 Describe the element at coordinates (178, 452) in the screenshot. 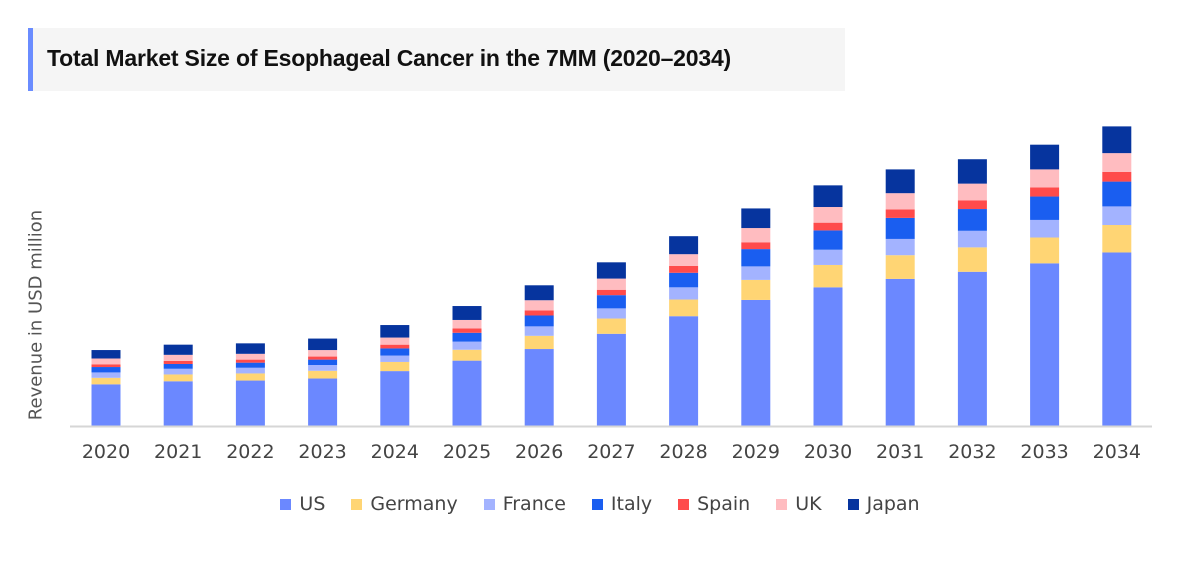

I see `x-tick-label: 2021` at that location.